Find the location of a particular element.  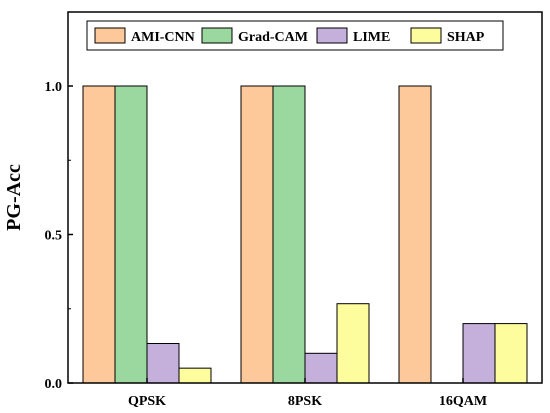

bar-lime-16qam is located at coordinates (479, 353).